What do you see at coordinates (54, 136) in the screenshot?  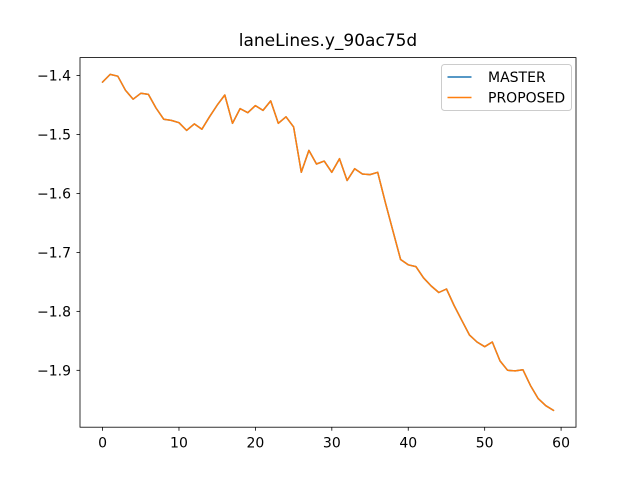 I see `y-axis-tick-label: −1.5` at bounding box center [54, 136].